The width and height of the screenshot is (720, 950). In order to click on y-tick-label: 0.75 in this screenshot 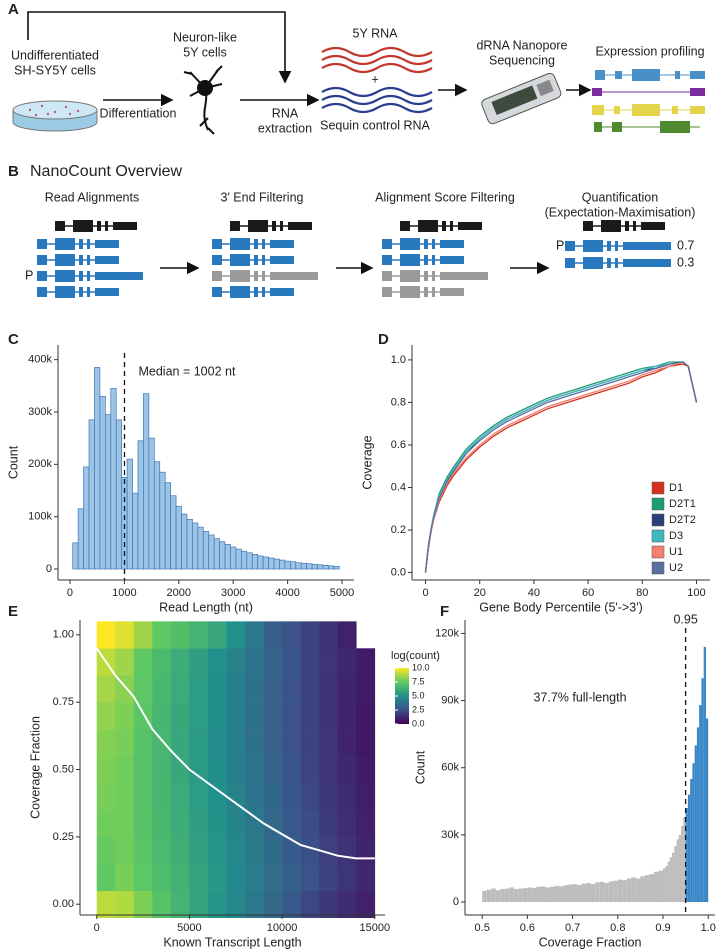, I will do `click(63, 702)`.